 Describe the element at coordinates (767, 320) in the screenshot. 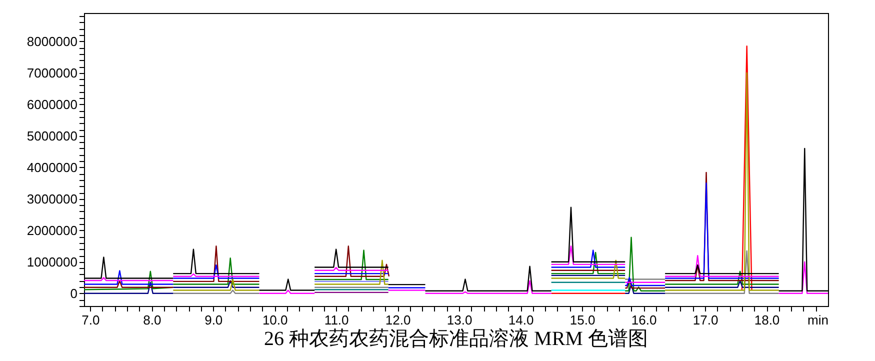

I see `x-tick-label: 18.0` at that location.